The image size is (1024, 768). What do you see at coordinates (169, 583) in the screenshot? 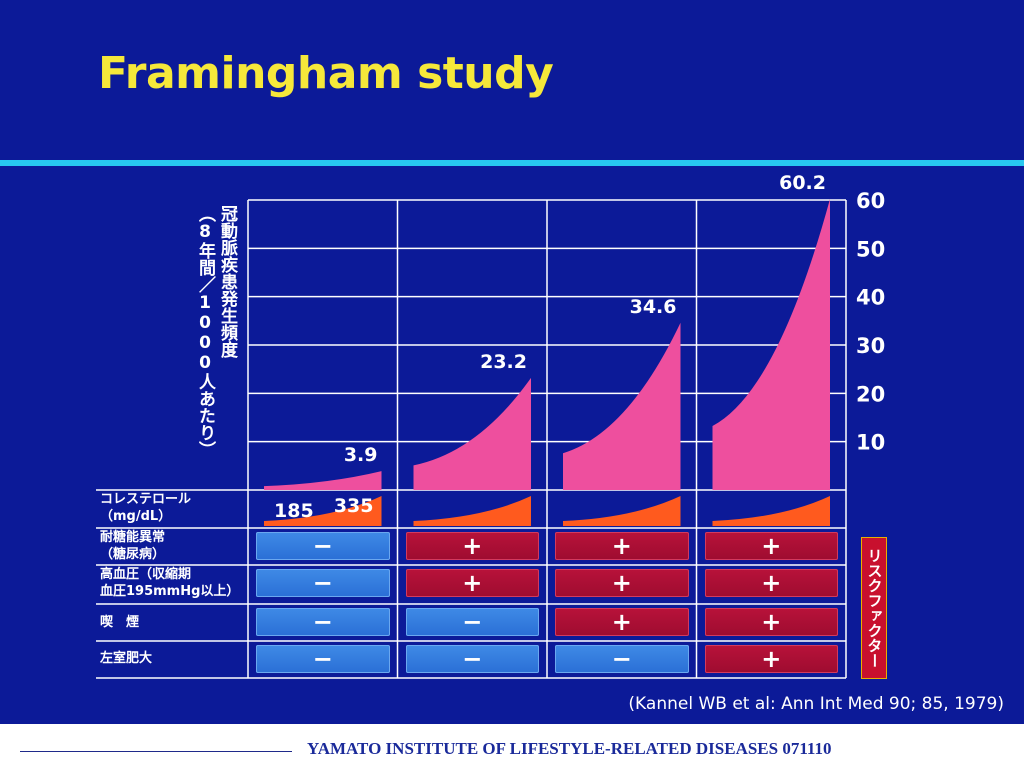
I see `row-label-hypertension: 高血圧（収縮期 血圧195mmHg以上）` at bounding box center [169, 583].